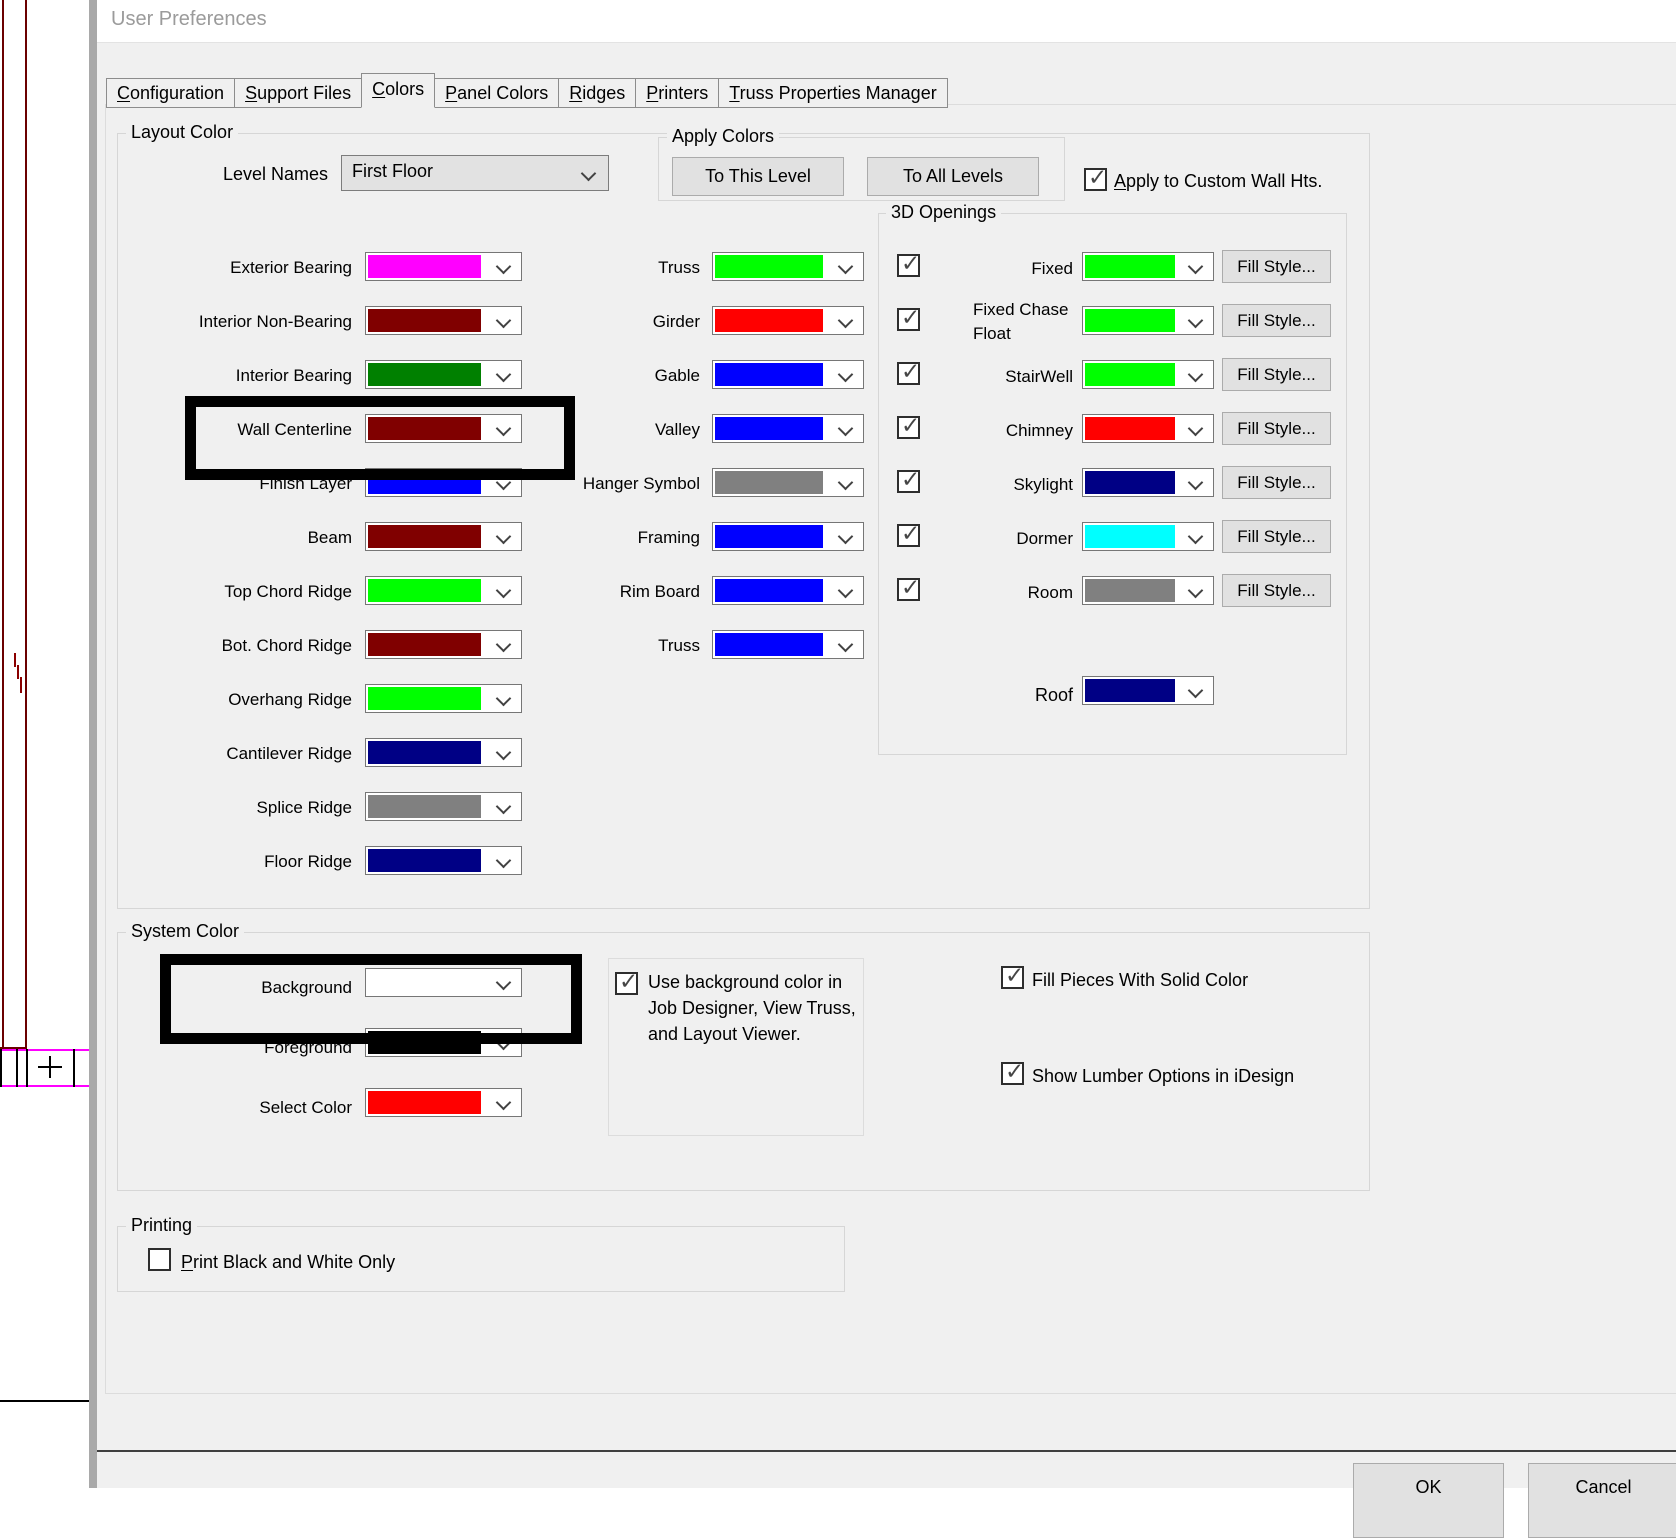 This screenshot has width=1676, height=1538. What do you see at coordinates (626, 981) in the screenshot?
I see `use-background-checkbox` at bounding box center [626, 981].